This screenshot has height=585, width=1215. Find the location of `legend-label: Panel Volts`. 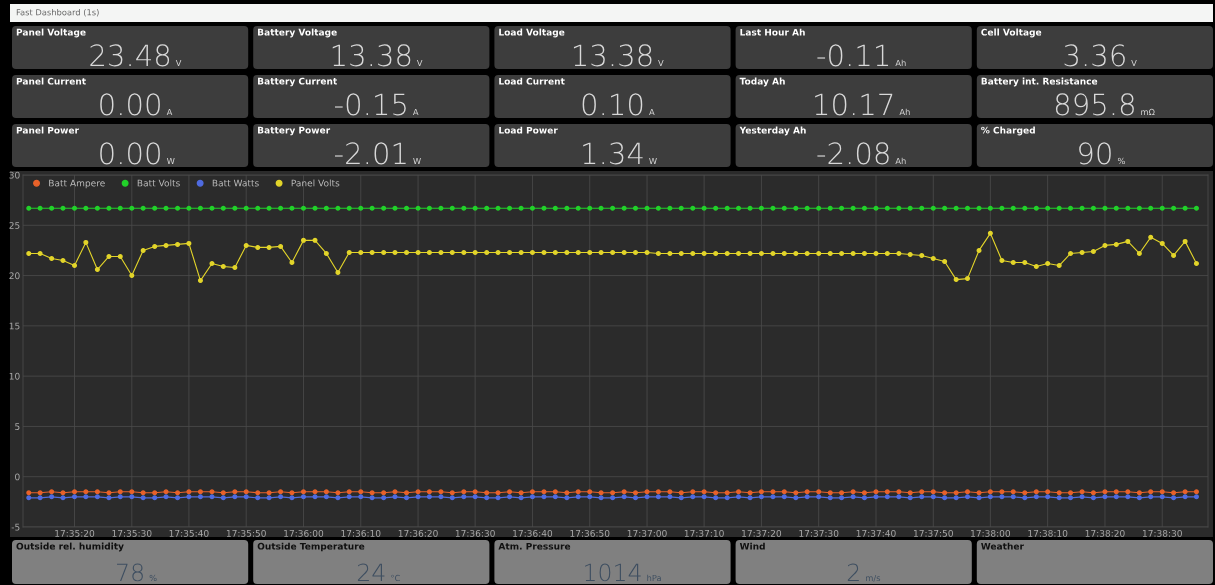

legend-label: Panel Volts is located at coordinates (315, 183).